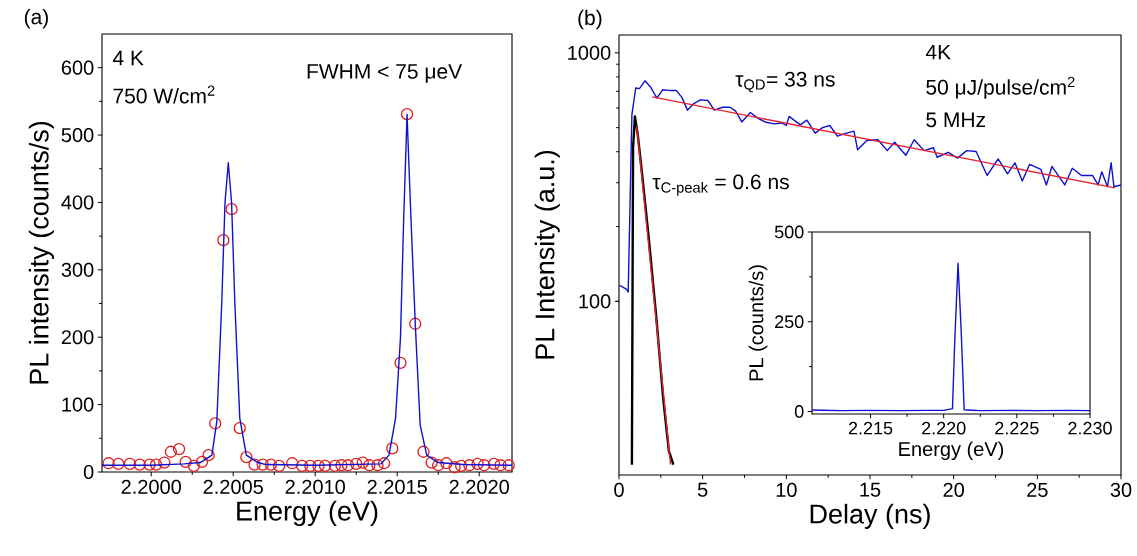  What do you see at coordinates (1017, 428) in the screenshot?
I see `x-tick-label: 2.225` at bounding box center [1017, 428].